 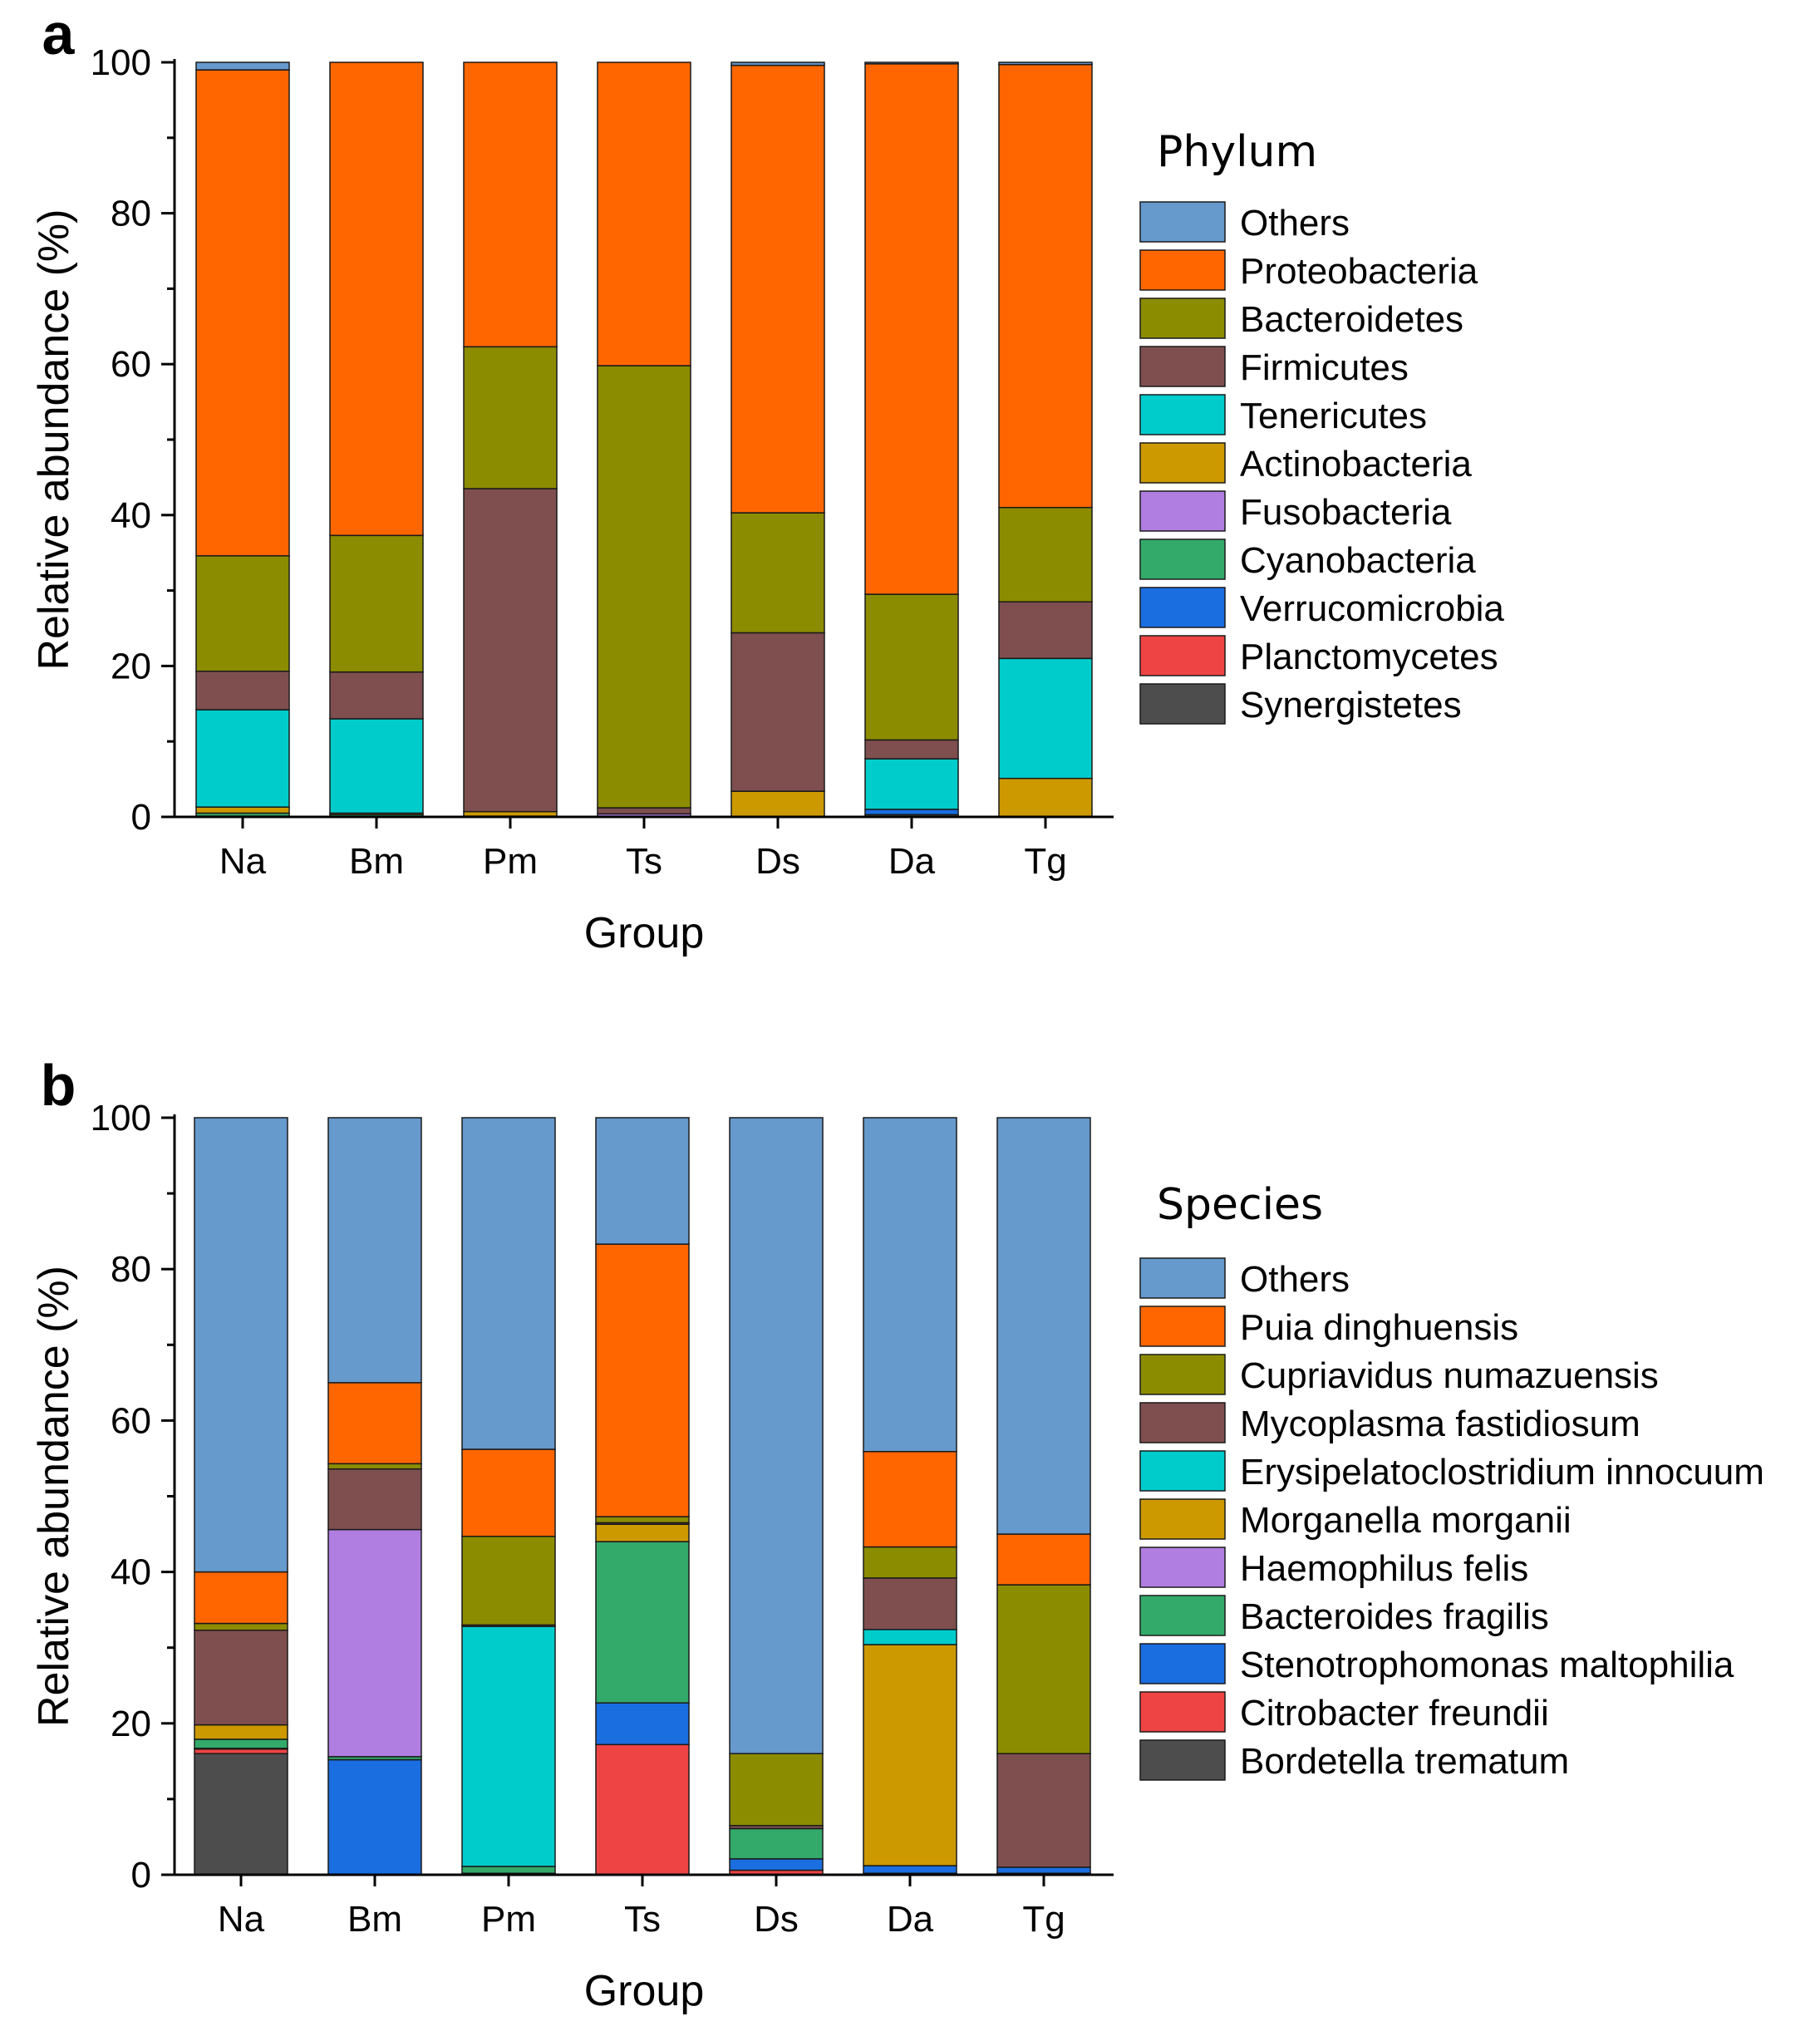 What do you see at coordinates (1344, 1712) in the screenshot?
I see `legend-item-citrobacter-freundii: Citrobacter freundii` at bounding box center [1344, 1712].